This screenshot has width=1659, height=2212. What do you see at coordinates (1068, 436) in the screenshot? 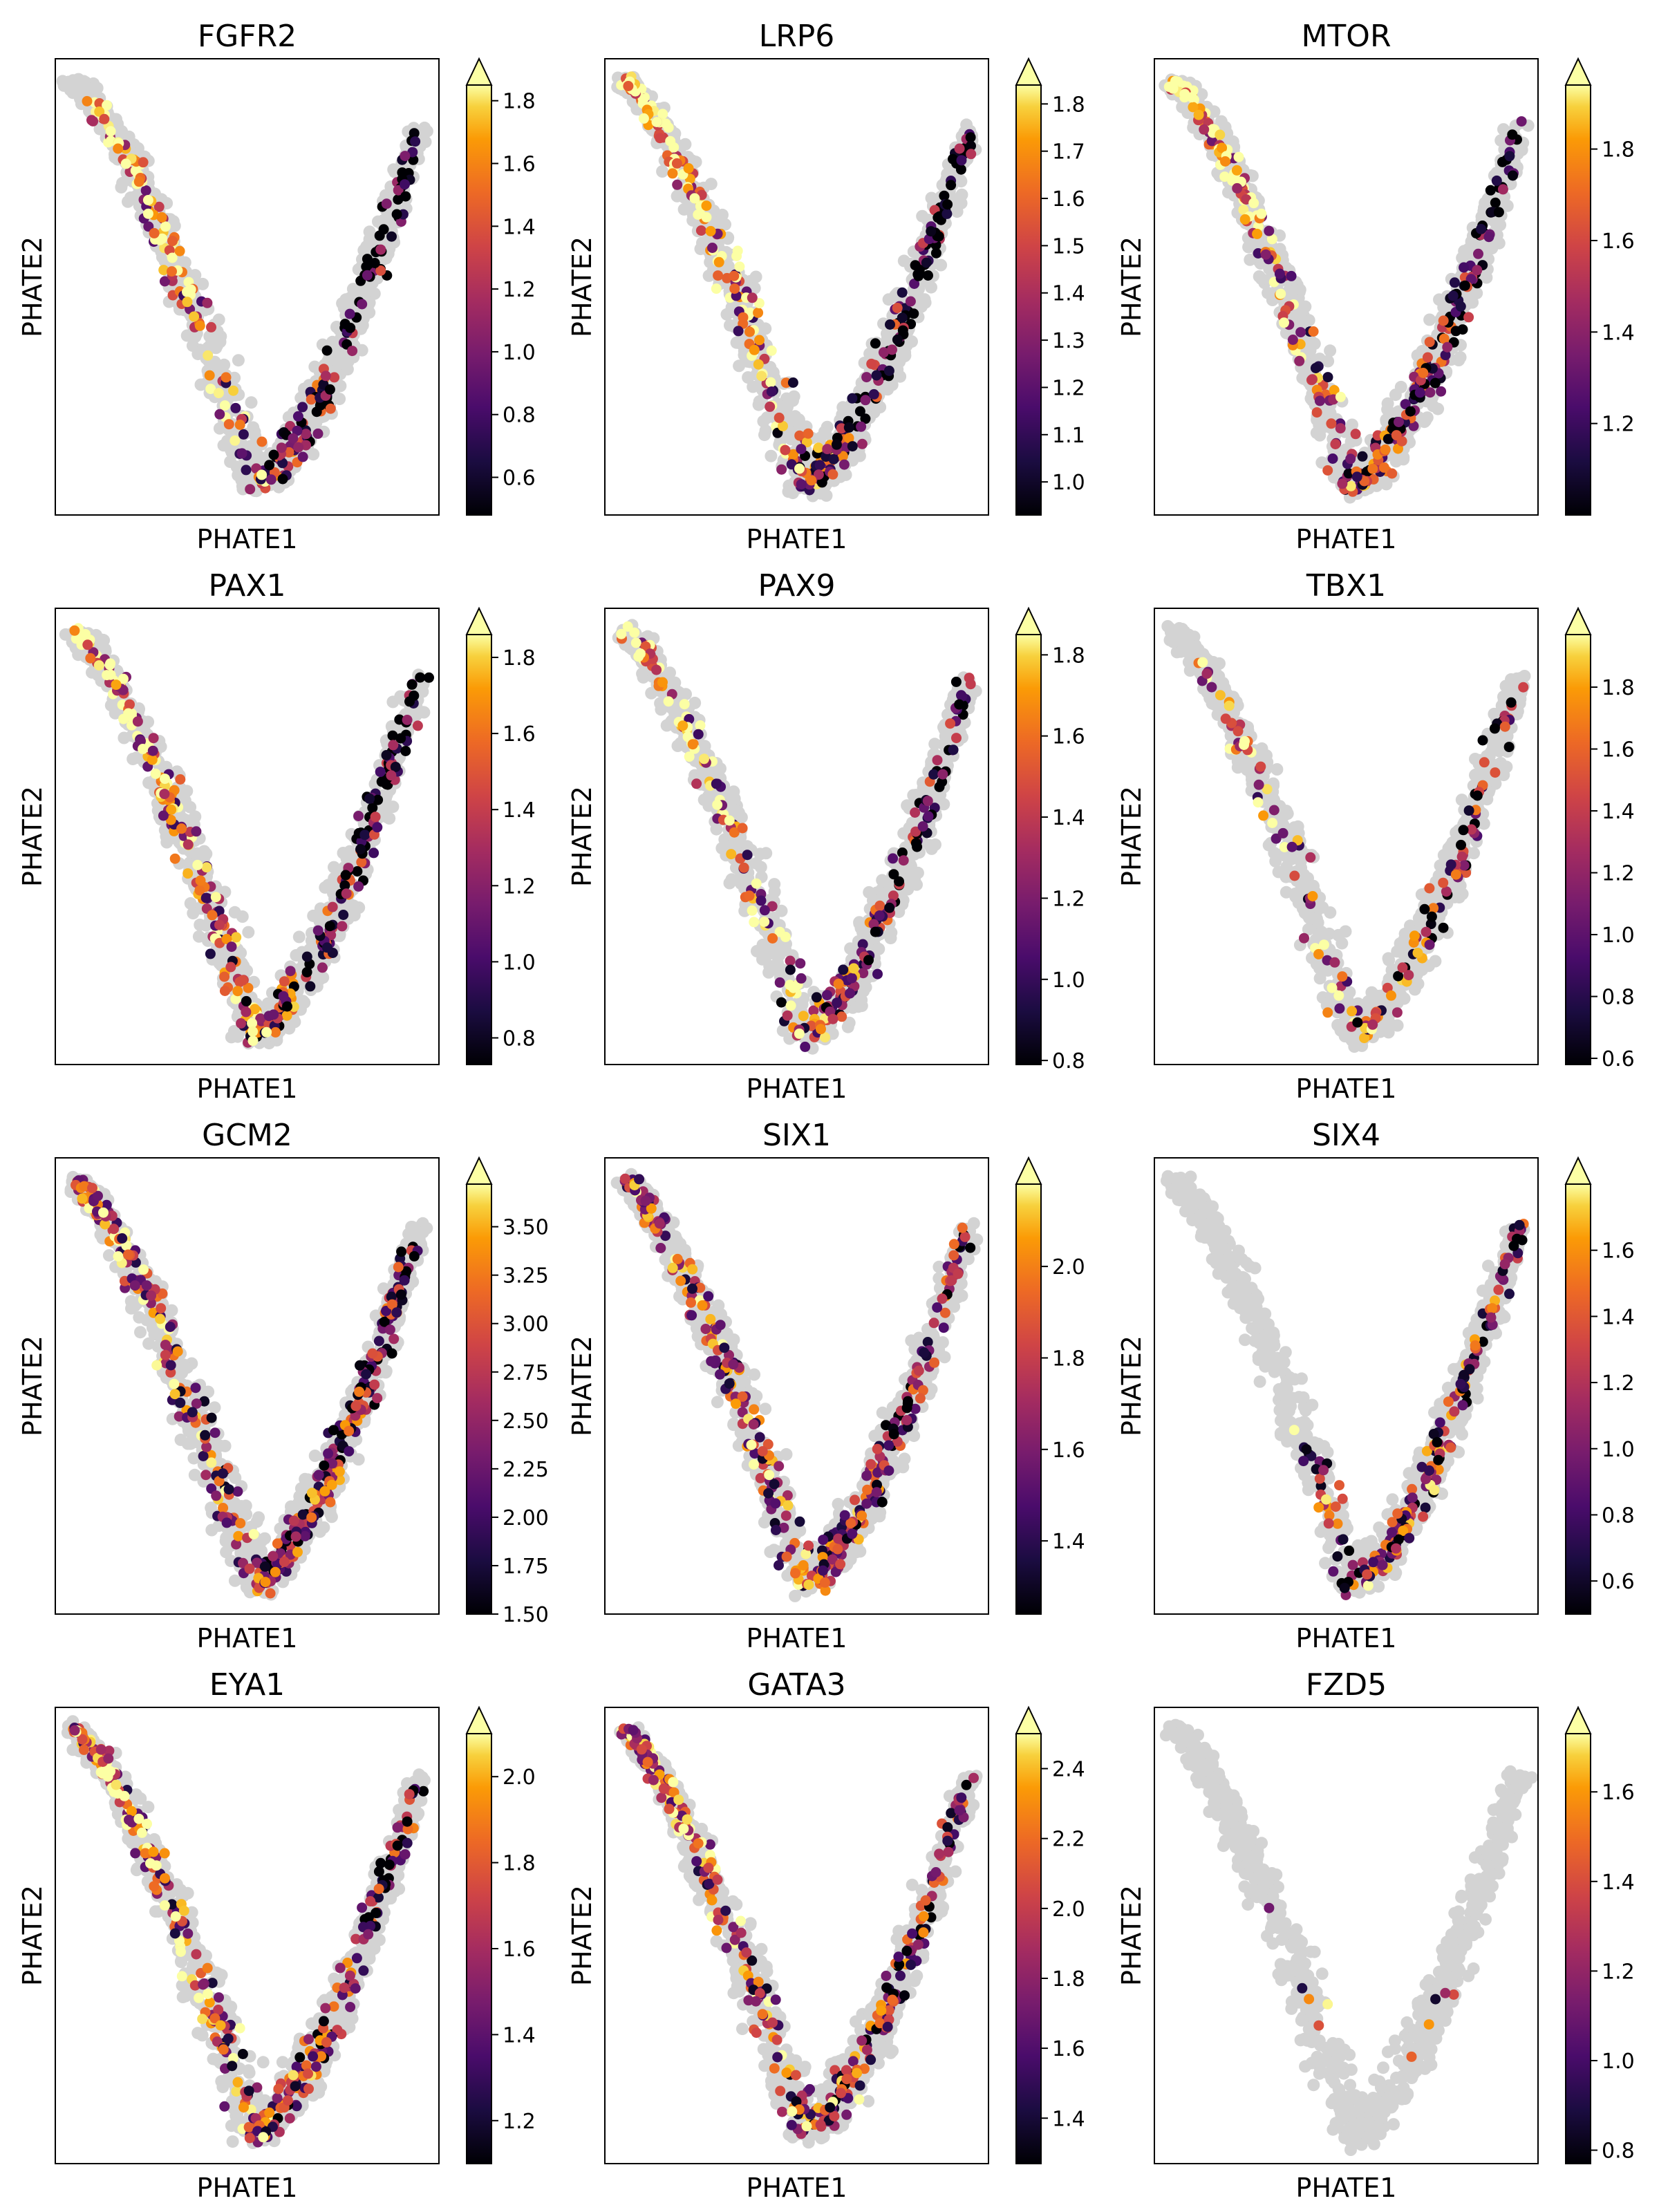
I see `colorbar-tick-label: 1.1` at bounding box center [1068, 436].